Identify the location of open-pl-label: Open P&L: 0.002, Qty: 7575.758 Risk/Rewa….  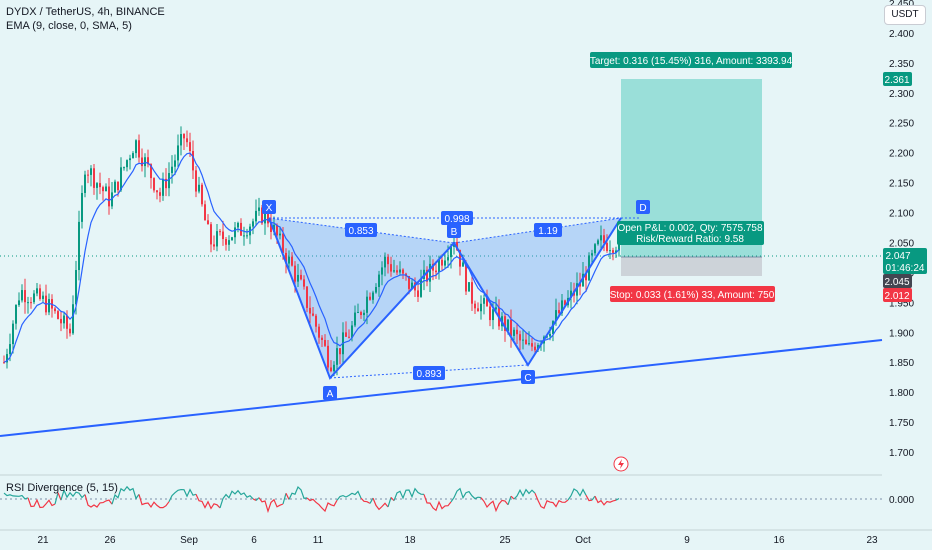
(690, 233).